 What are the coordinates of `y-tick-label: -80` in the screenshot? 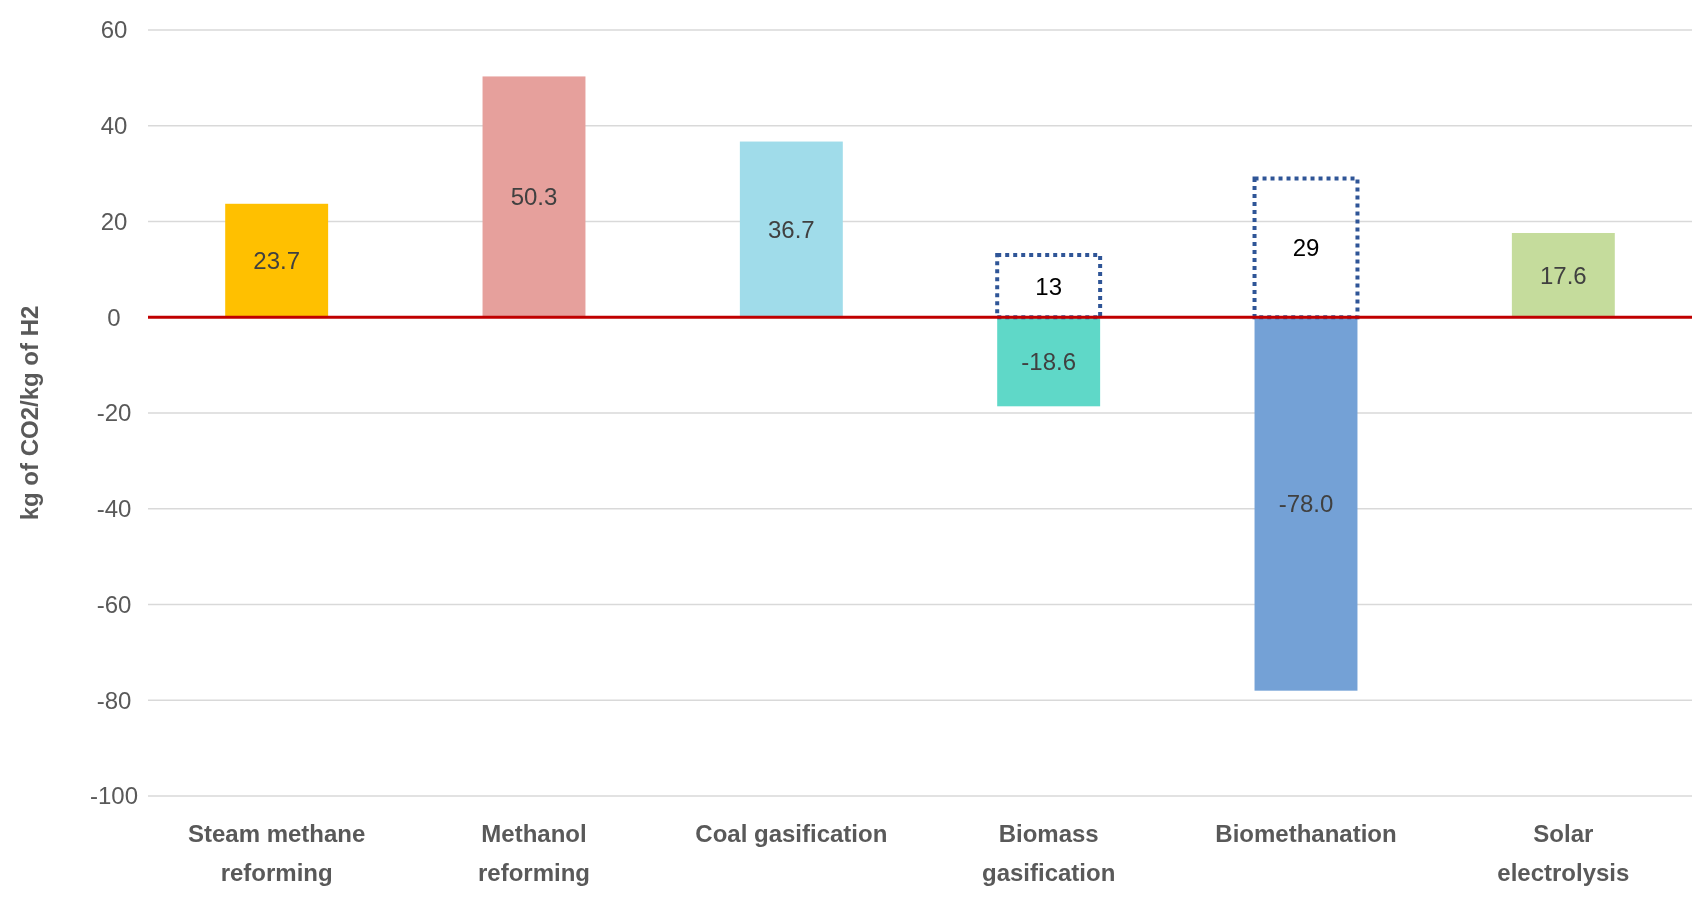 It's located at (114, 700).